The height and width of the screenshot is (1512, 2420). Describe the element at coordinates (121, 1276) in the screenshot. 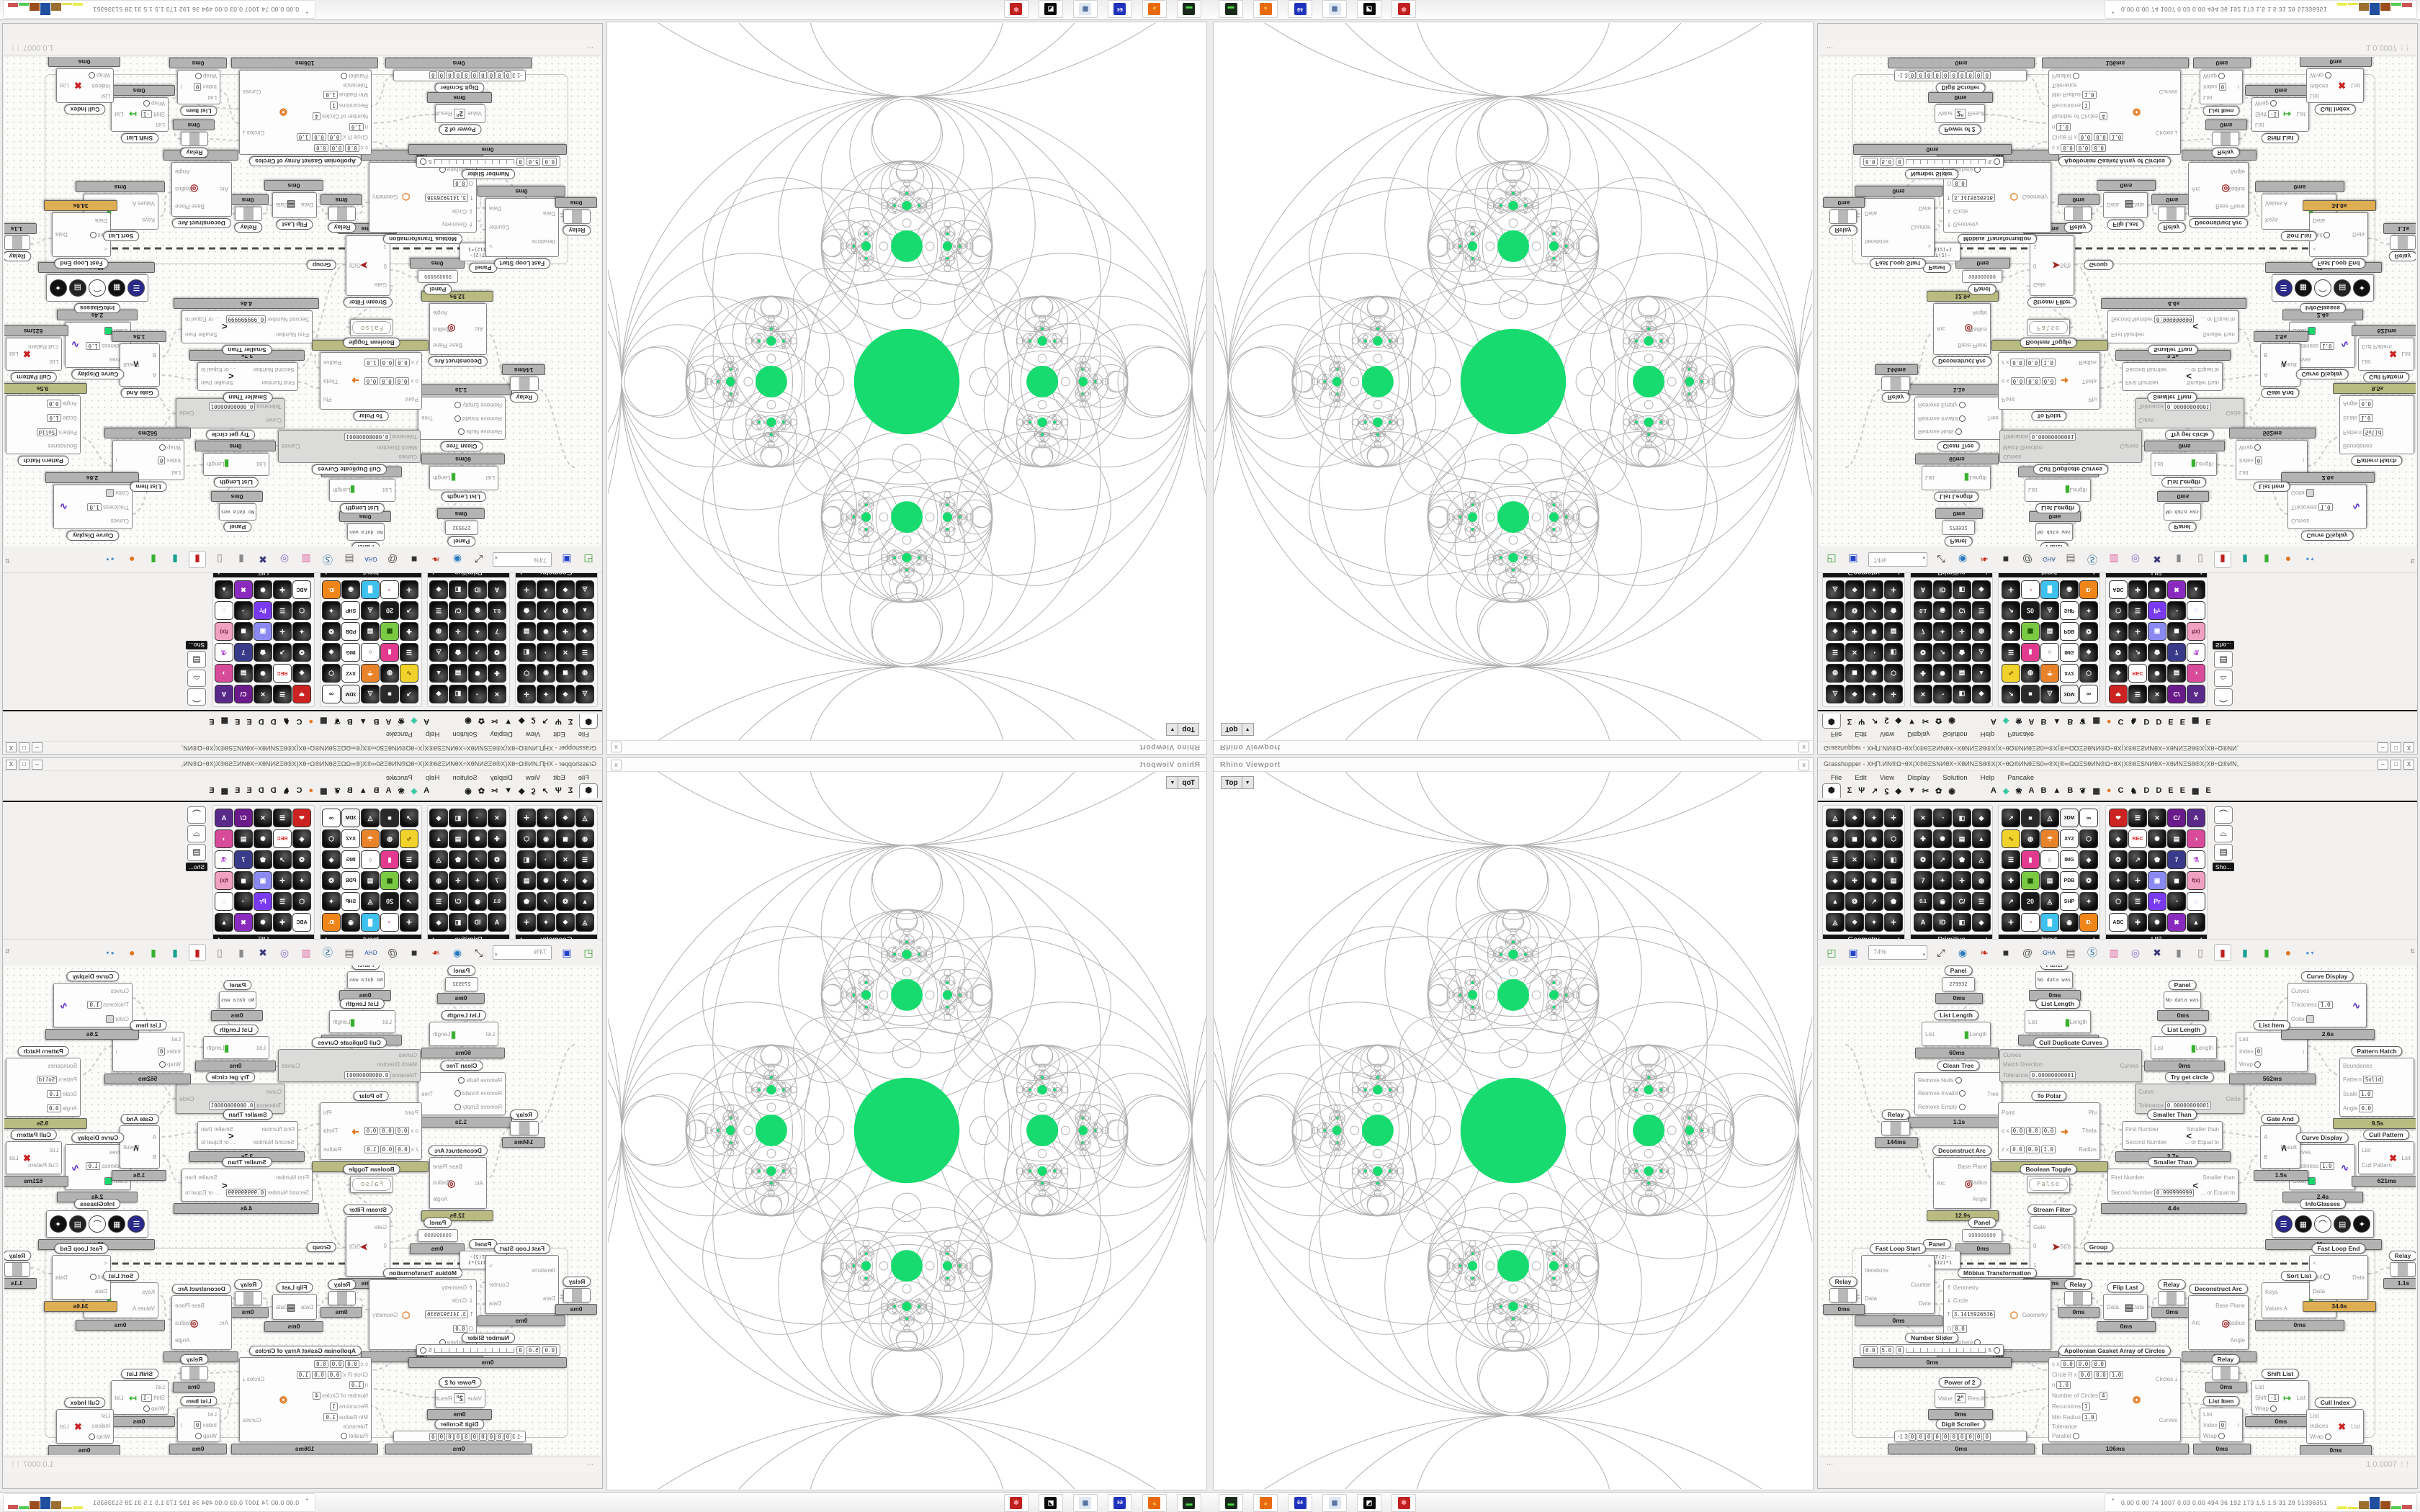

I see `node-name-sort-list: Sort List` at that location.